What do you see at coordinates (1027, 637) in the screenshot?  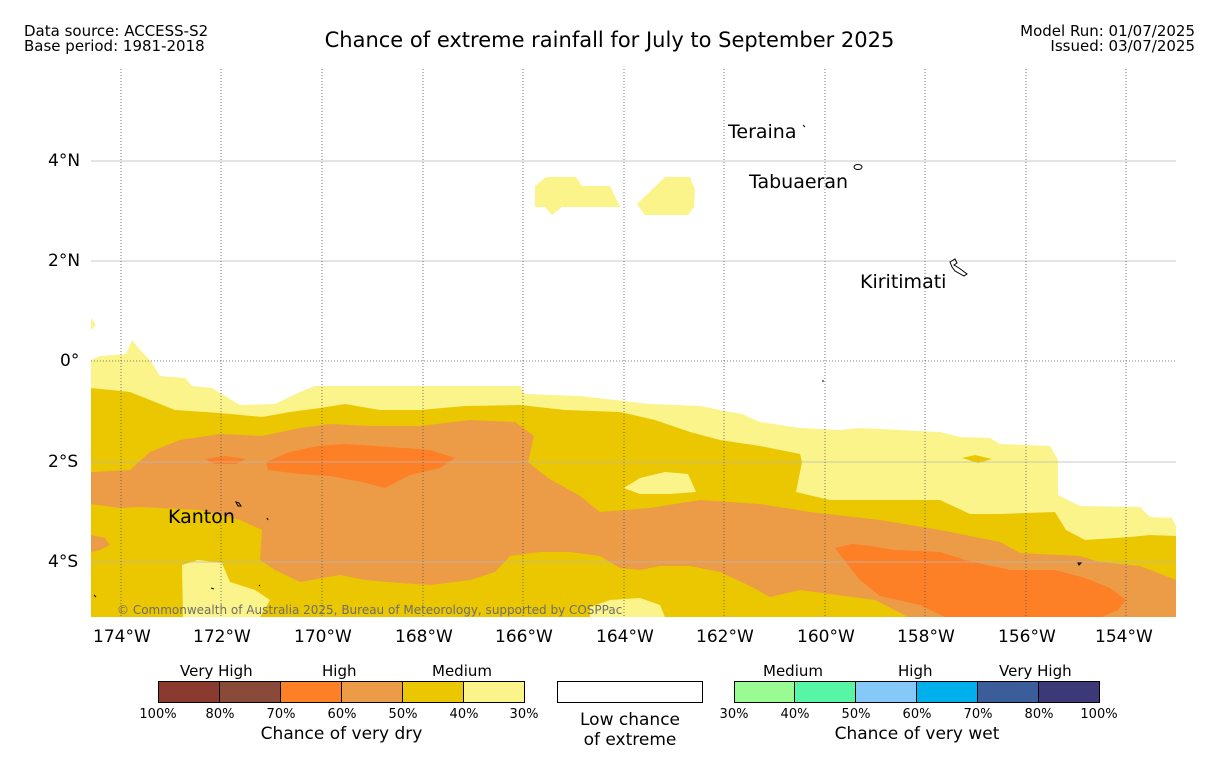 I see `lon-label-156w: 156°W` at bounding box center [1027, 637].